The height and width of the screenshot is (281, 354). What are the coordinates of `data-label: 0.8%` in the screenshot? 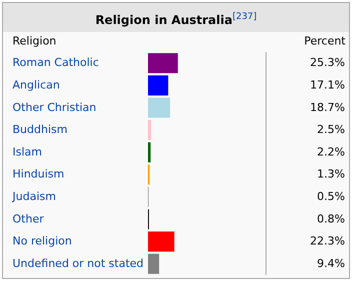 It's located at (331, 219).